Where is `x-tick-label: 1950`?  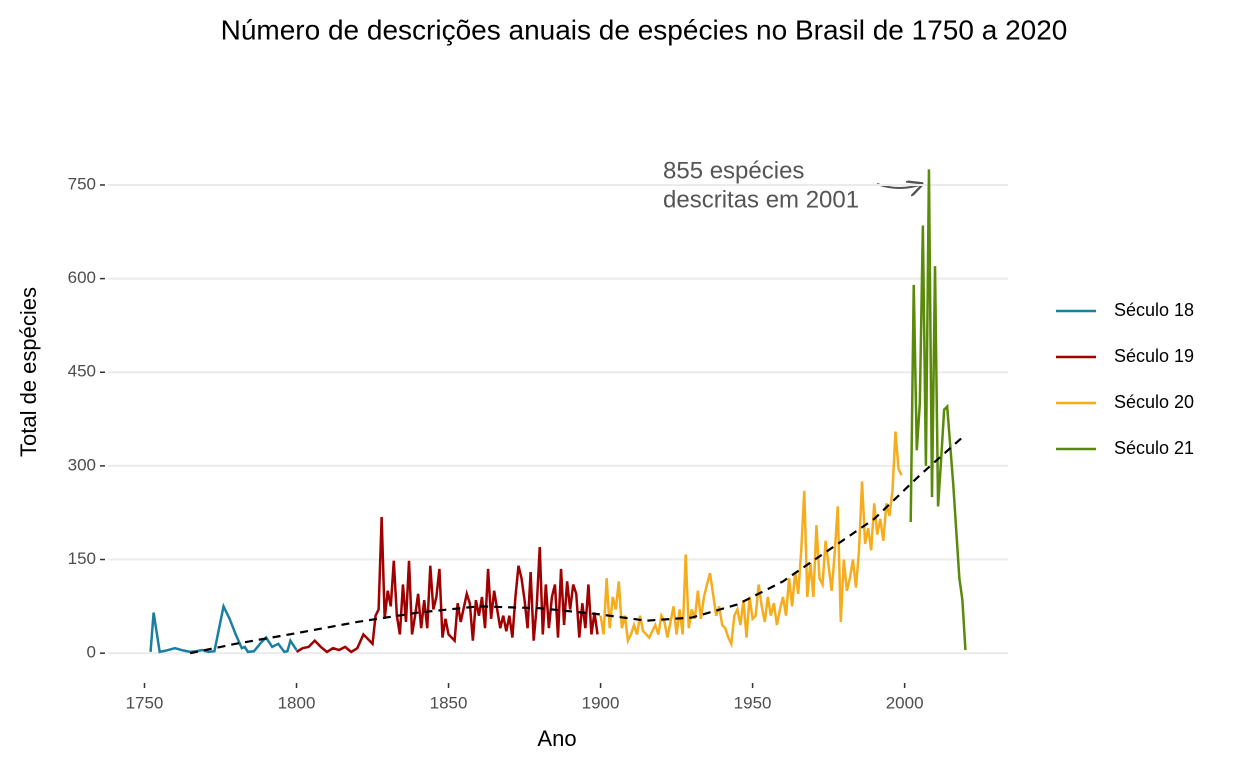 x-tick-label: 1950 is located at coordinates (753, 702).